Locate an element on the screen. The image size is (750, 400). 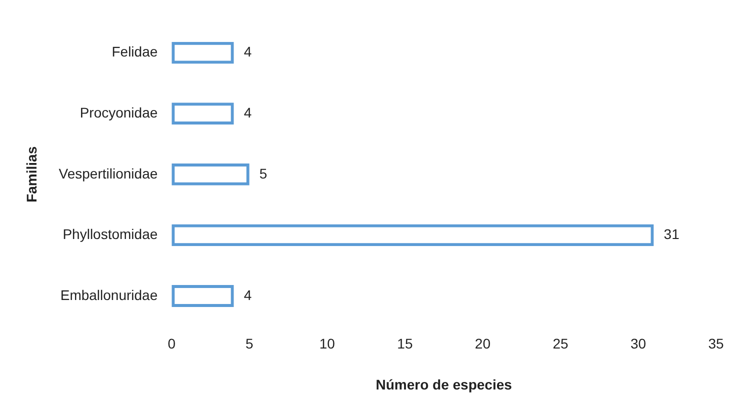
x-tick-label: 30 is located at coordinates (638, 344).